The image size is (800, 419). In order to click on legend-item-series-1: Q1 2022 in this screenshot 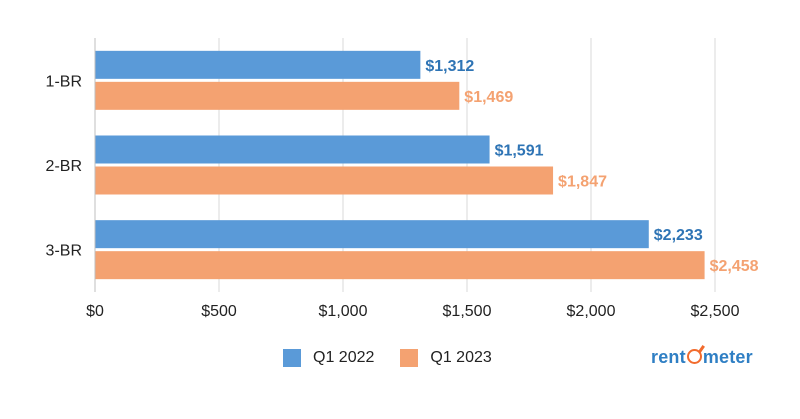, I will do `click(328, 358)`.